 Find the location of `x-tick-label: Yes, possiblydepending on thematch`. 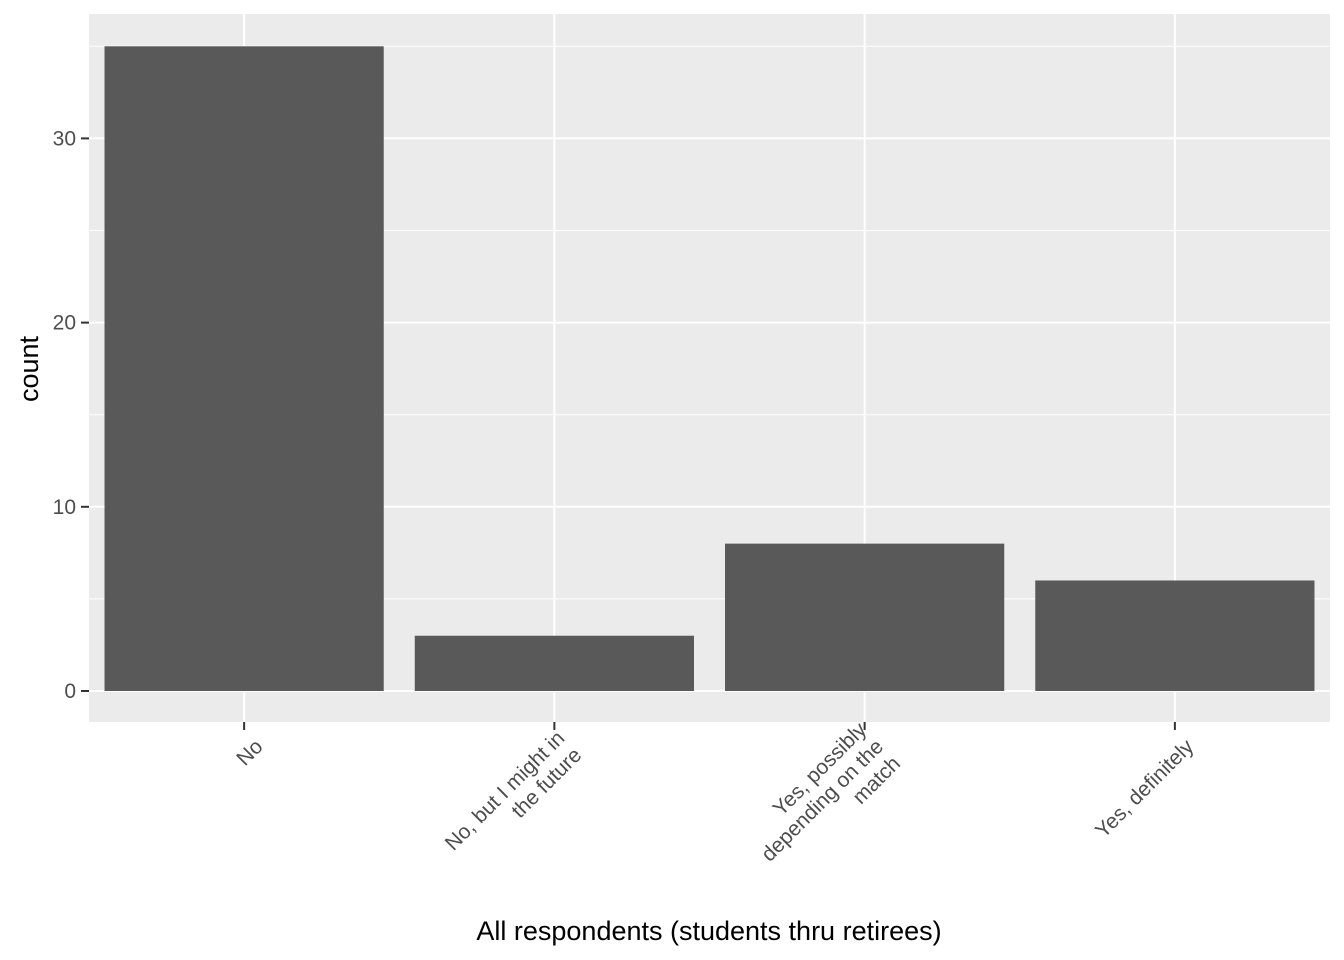

x-tick-label: Yes, possiblydepending on thematch is located at coordinates (822, 800).